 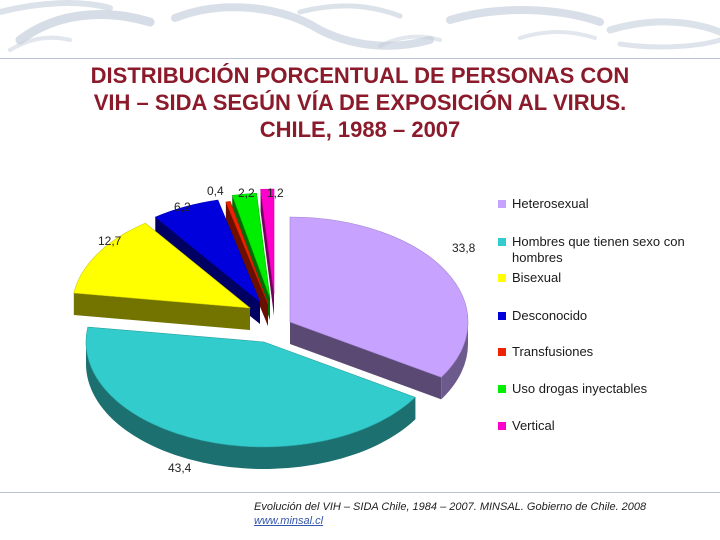 What do you see at coordinates (360, 129) in the screenshot?
I see `title-line-3: CHILE, 1988 – 2007` at bounding box center [360, 129].